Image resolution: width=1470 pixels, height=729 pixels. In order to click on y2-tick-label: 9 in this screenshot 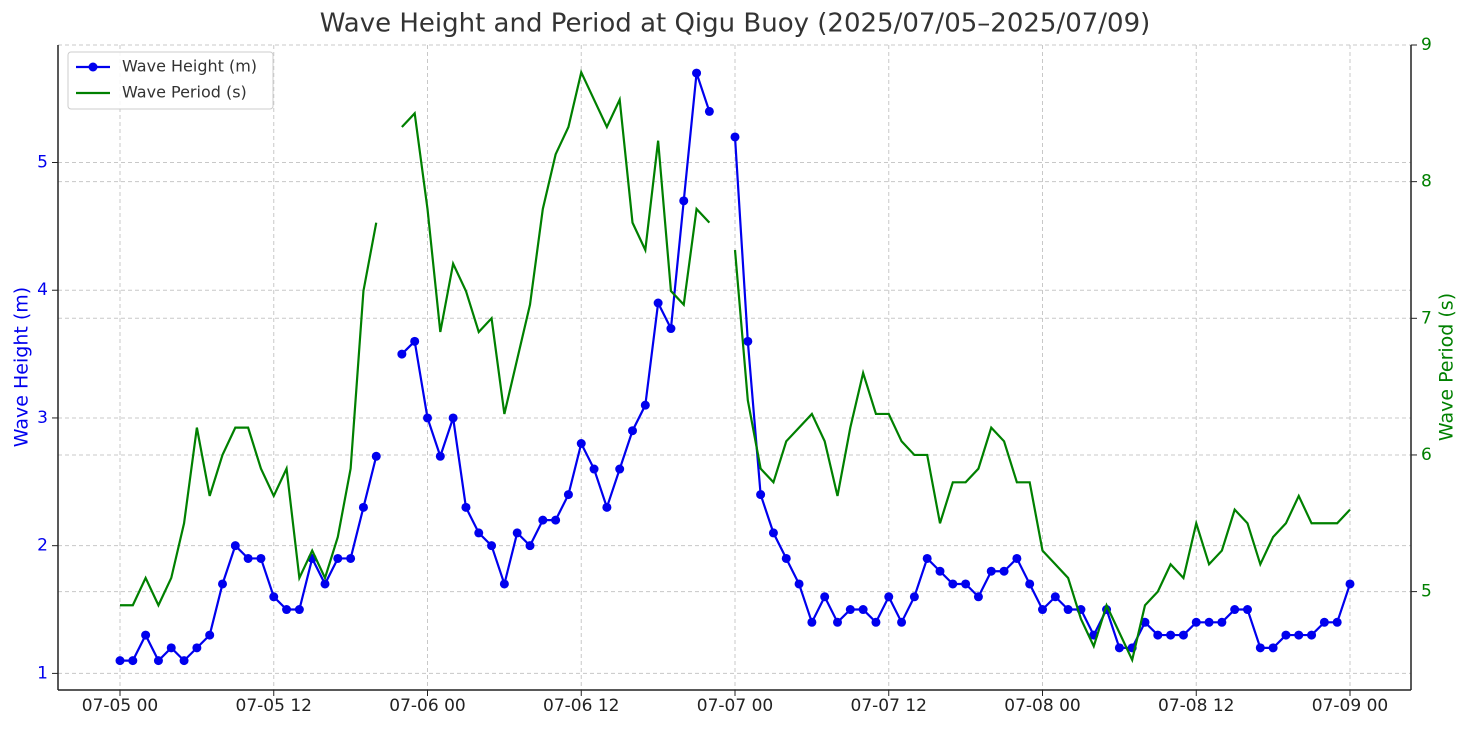, I will do `click(1426, 45)`.